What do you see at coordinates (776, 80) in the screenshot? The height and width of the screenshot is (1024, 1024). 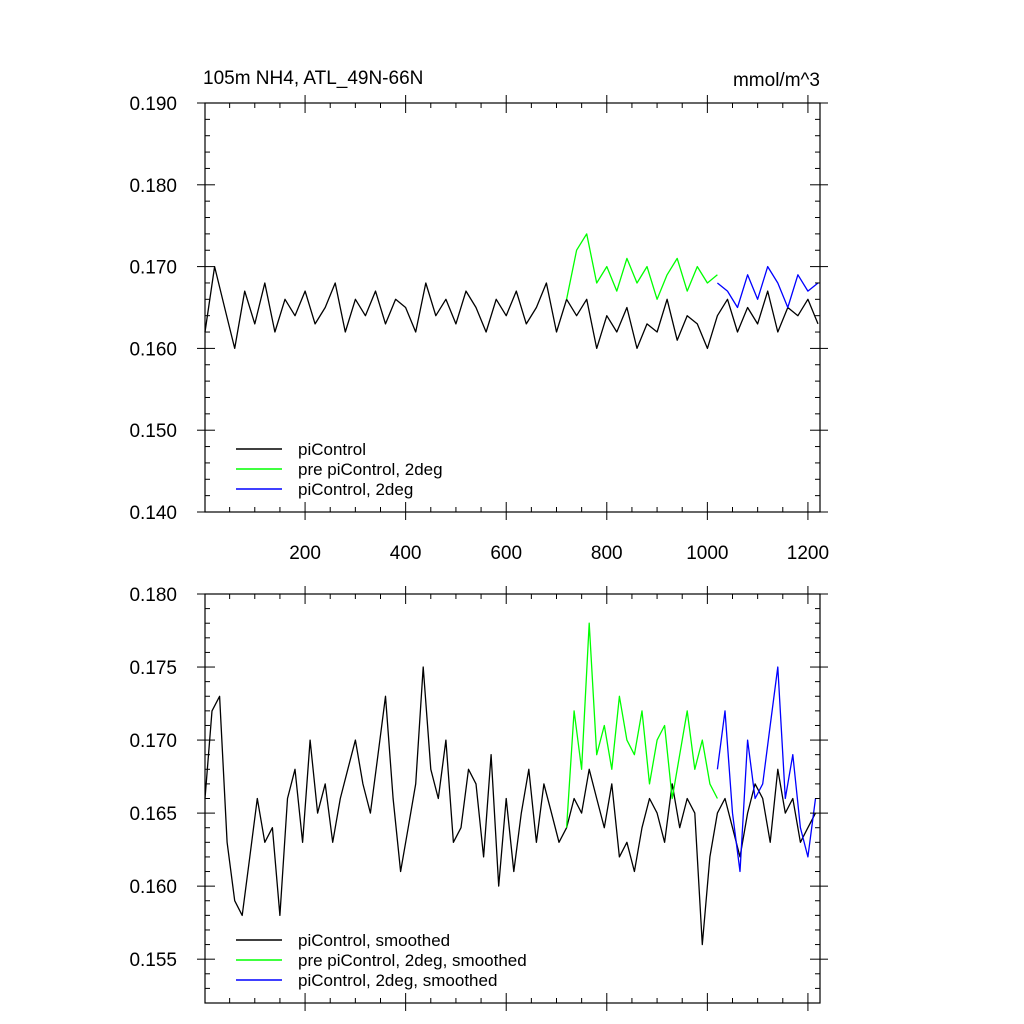 I see `units-label: mmol/m^3` at bounding box center [776, 80].